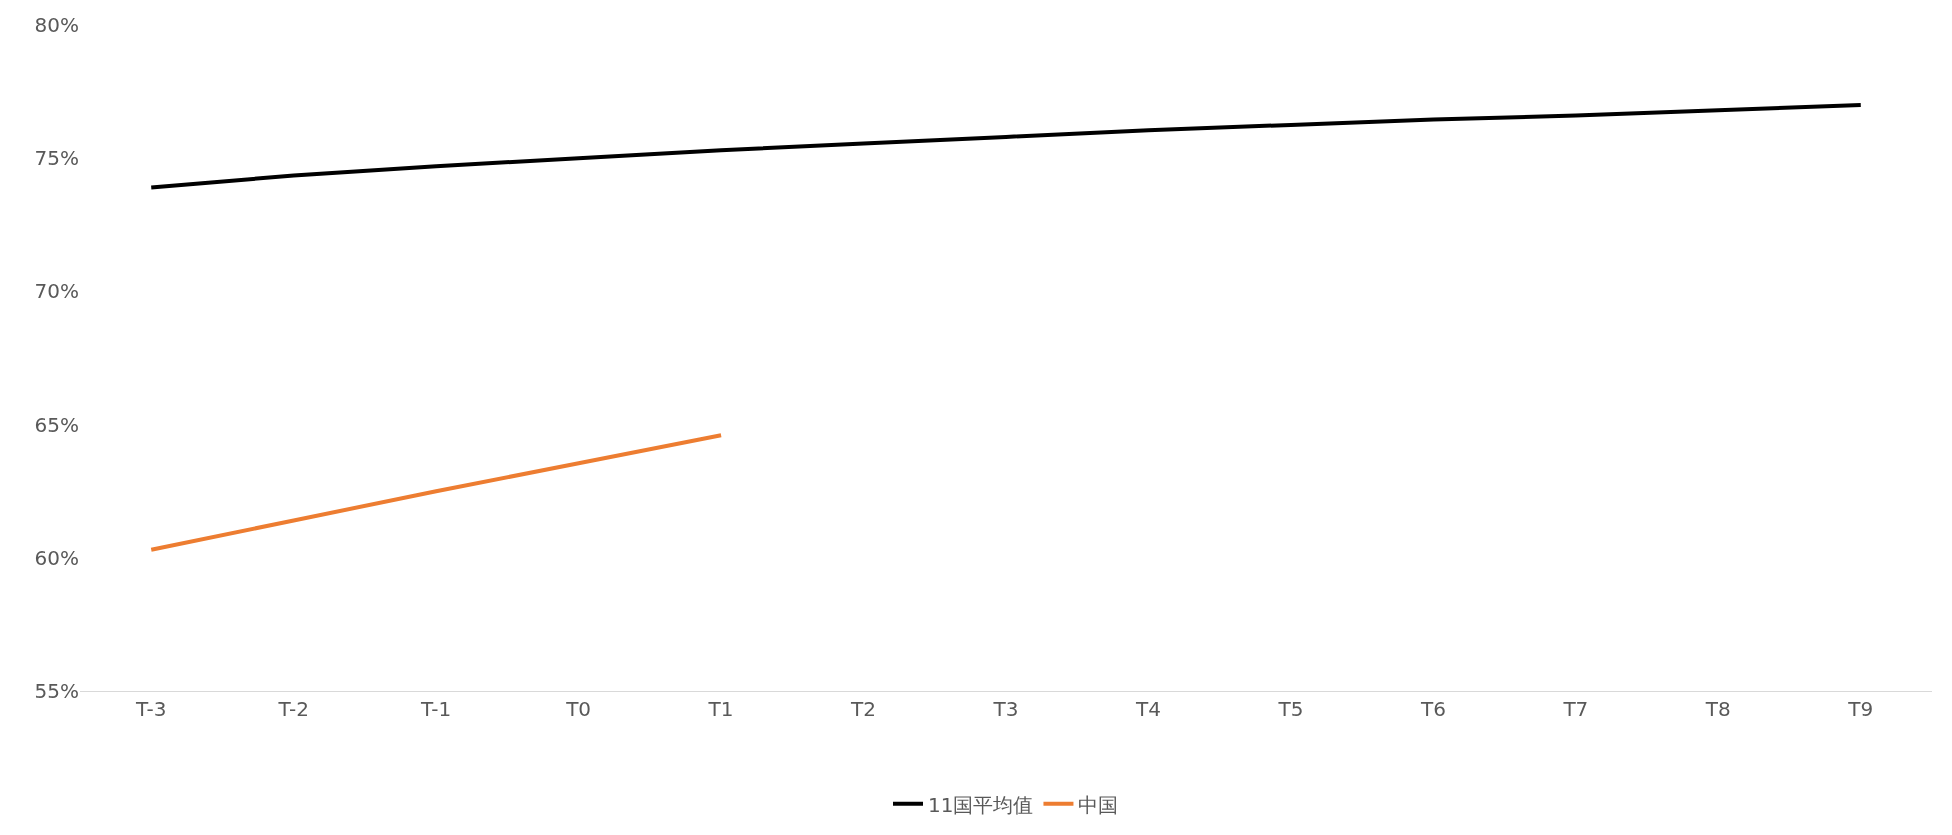 The image size is (1952, 835). Describe the element at coordinates (1860, 709) in the screenshot. I see `x-tick-label: T9` at that location.